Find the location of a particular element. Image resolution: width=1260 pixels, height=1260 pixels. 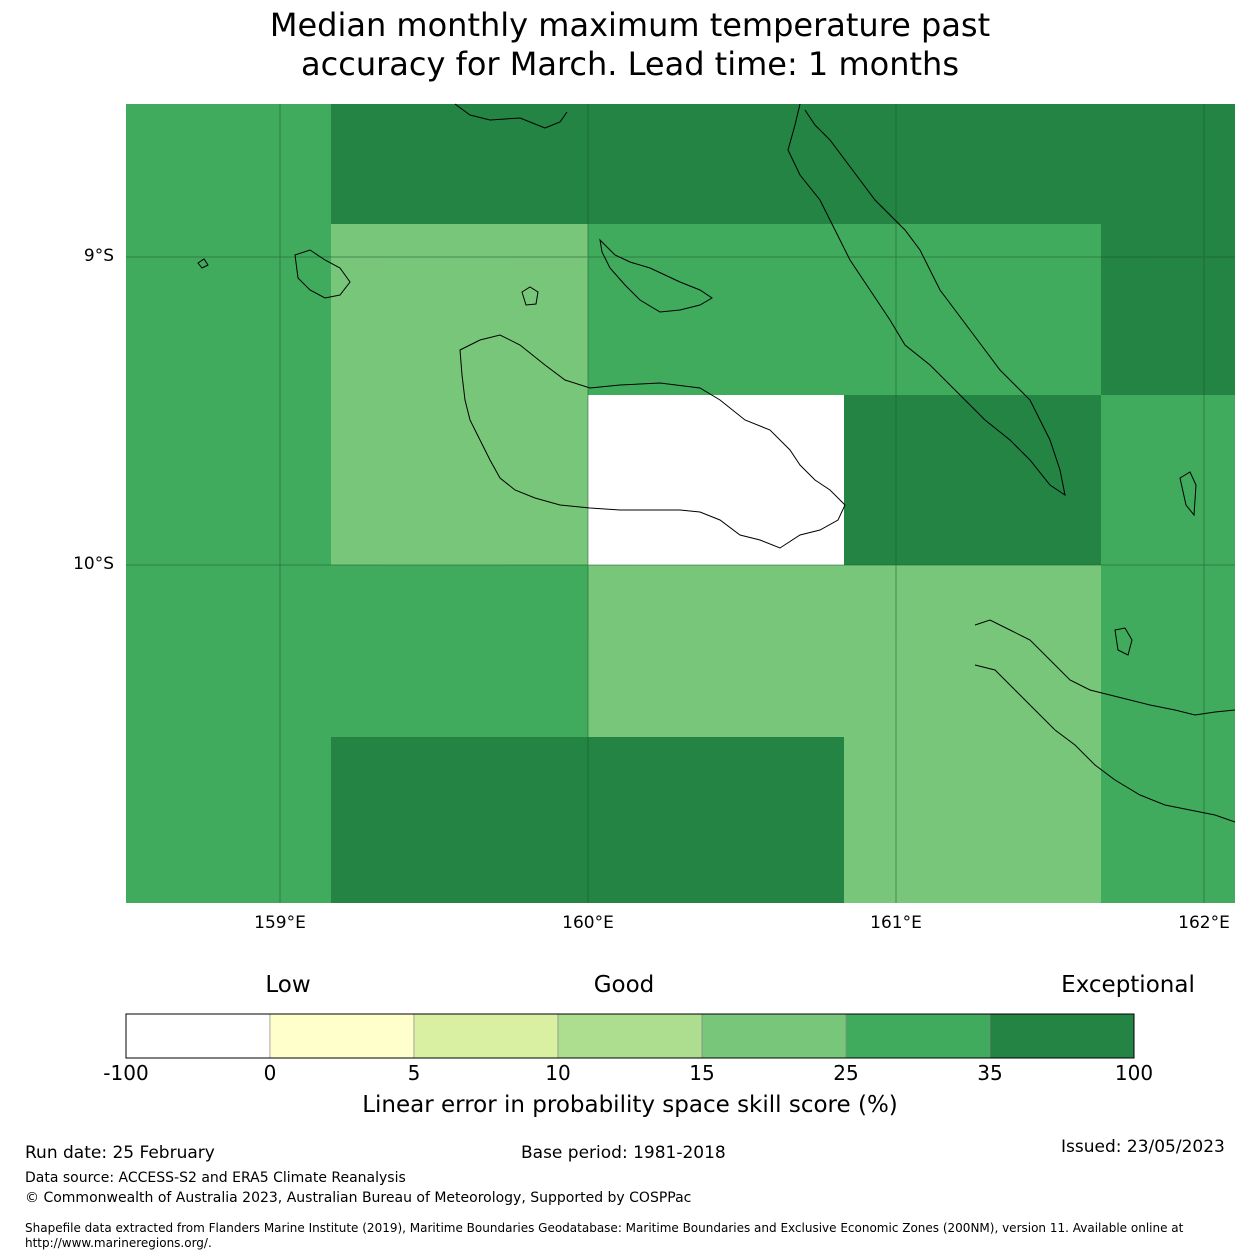

grid-cell-r2-c4 is located at coordinates (1168, 480).